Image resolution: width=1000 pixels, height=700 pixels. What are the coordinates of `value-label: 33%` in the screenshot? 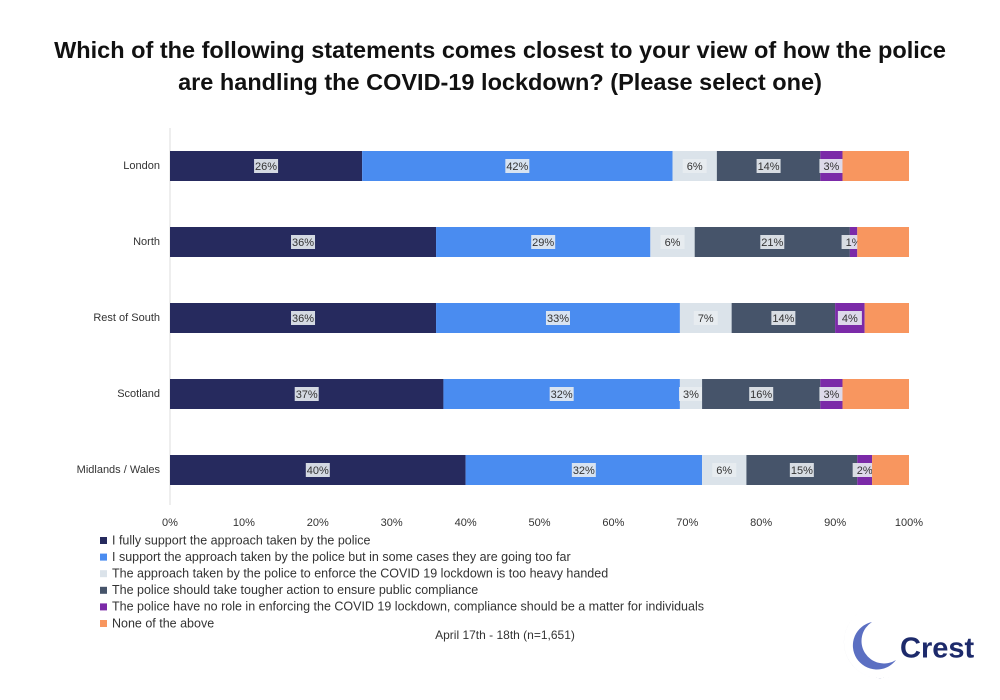 It's located at (558, 319).